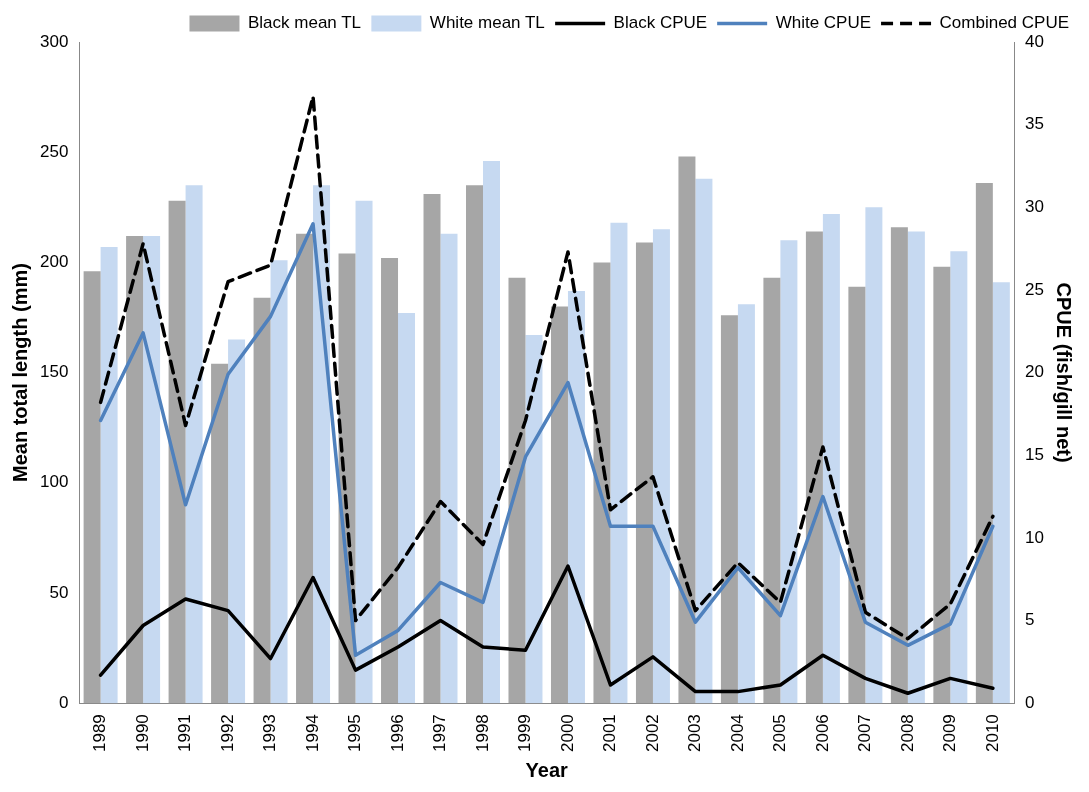 This screenshot has width=1089, height=792. What do you see at coordinates (907, 733) in the screenshot?
I see `x-tick-label: 2008` at bounding box center [907, 733].